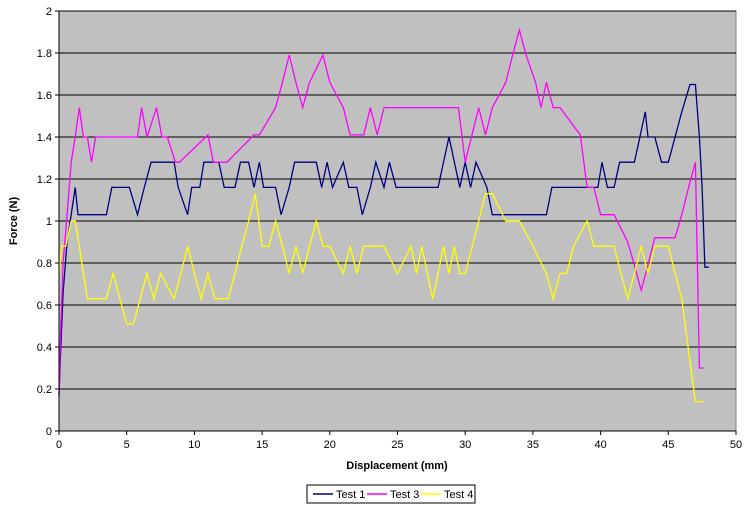 This screenshot has height=508, width=746. What do you see at coordinates (668, 445) in the screenshot?
I see `x-tick-label: 45` at bounding box center [668, 445].